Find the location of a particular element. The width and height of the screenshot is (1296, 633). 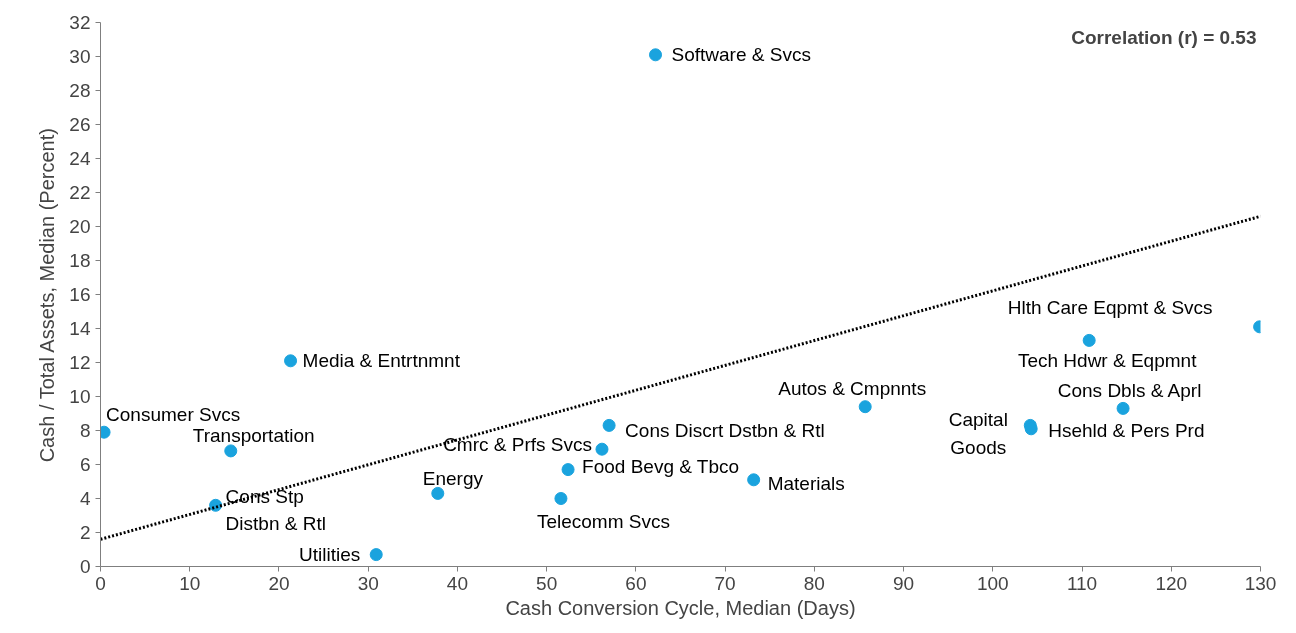

x-tick-label: 40 is located at coordinates (457, 583).